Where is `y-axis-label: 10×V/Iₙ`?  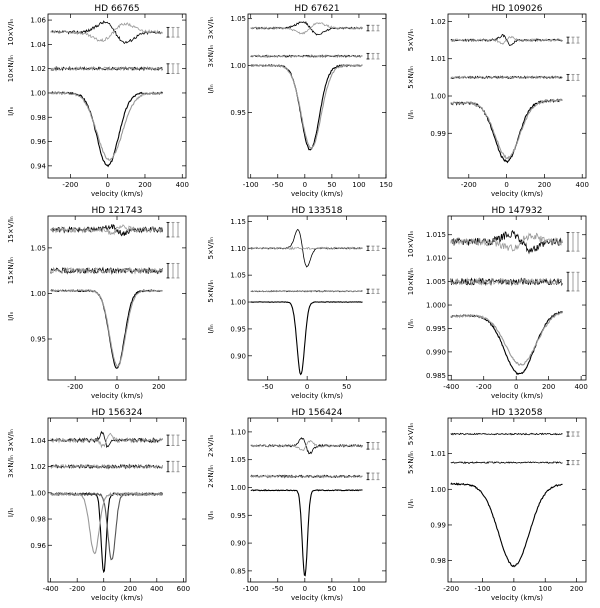 y-axis-label: 10×V/Iₙ is located at coordinates (11, 32).